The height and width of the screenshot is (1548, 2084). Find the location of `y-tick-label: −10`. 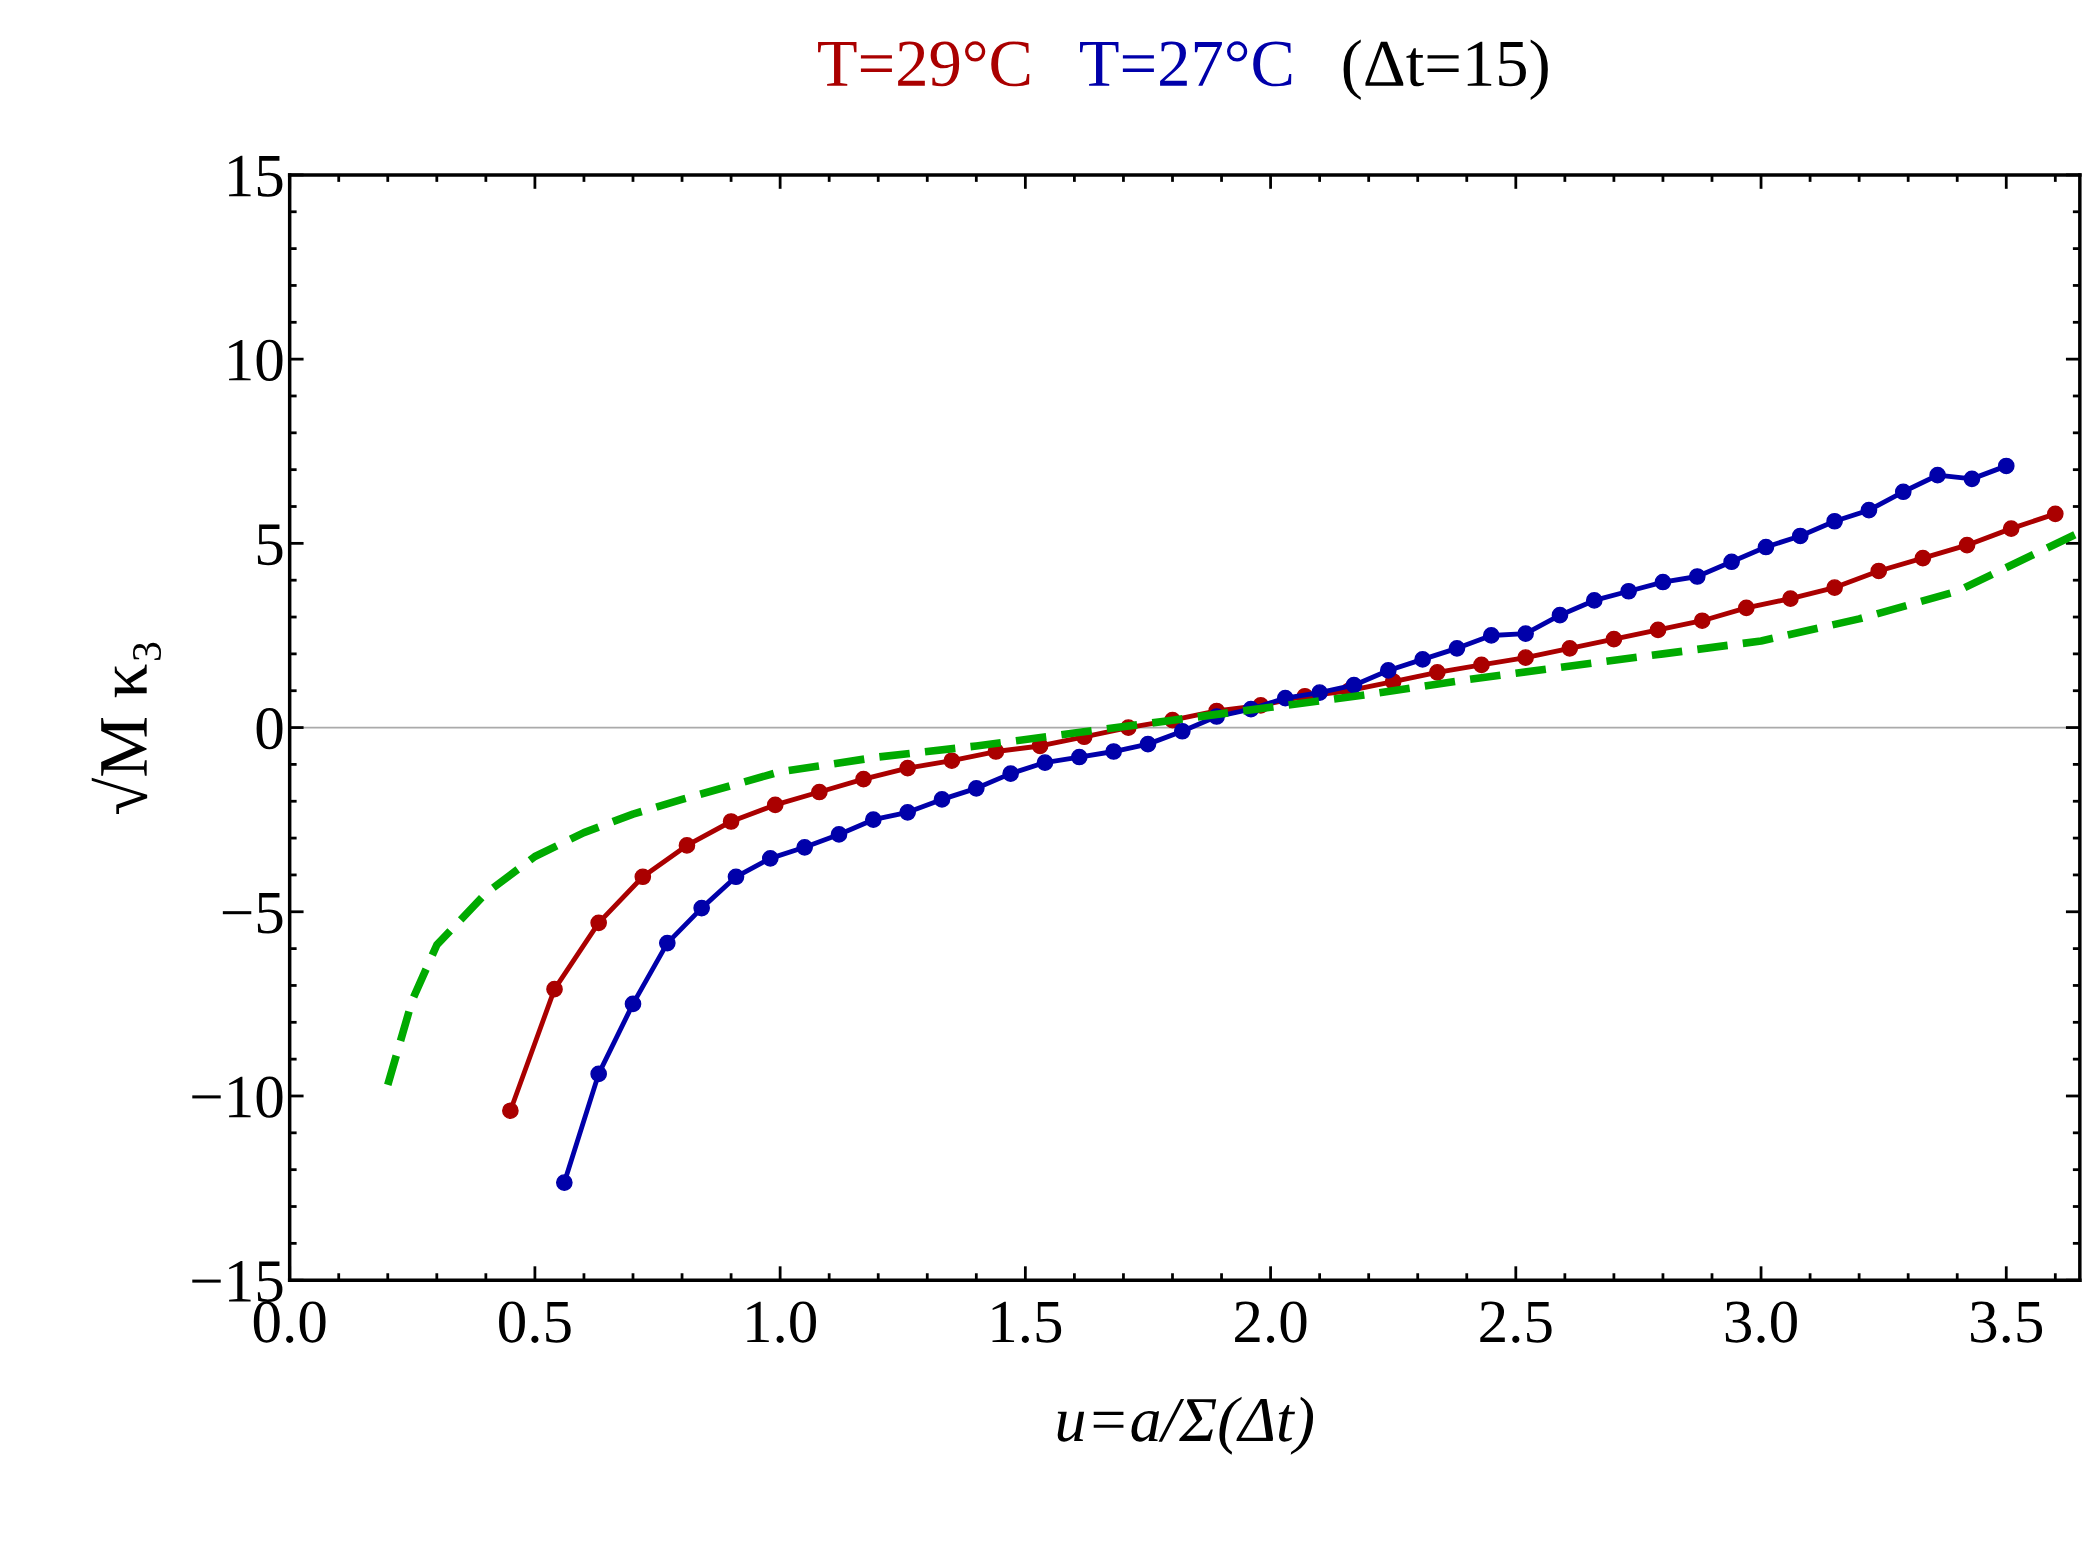

y-tick-label: −10 is located at coordinates (237, 1097).